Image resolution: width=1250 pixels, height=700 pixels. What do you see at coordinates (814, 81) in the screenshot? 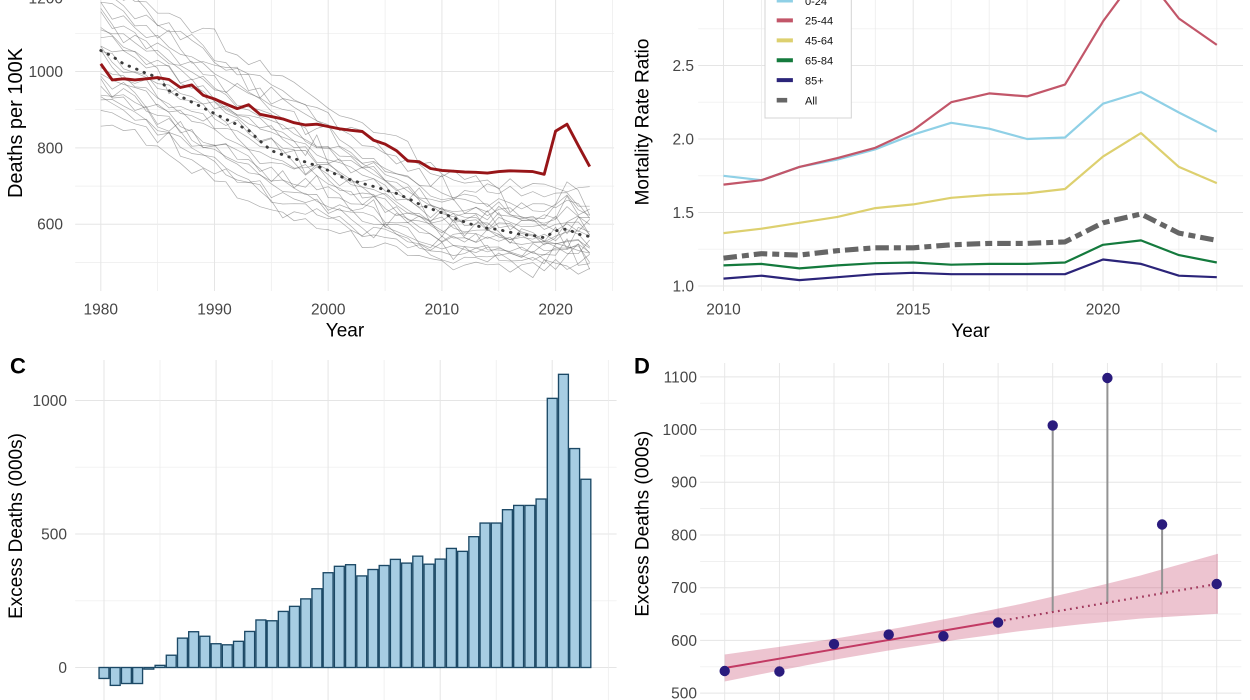
I see `svg-text: 85+` at bounding box center [814, 81].